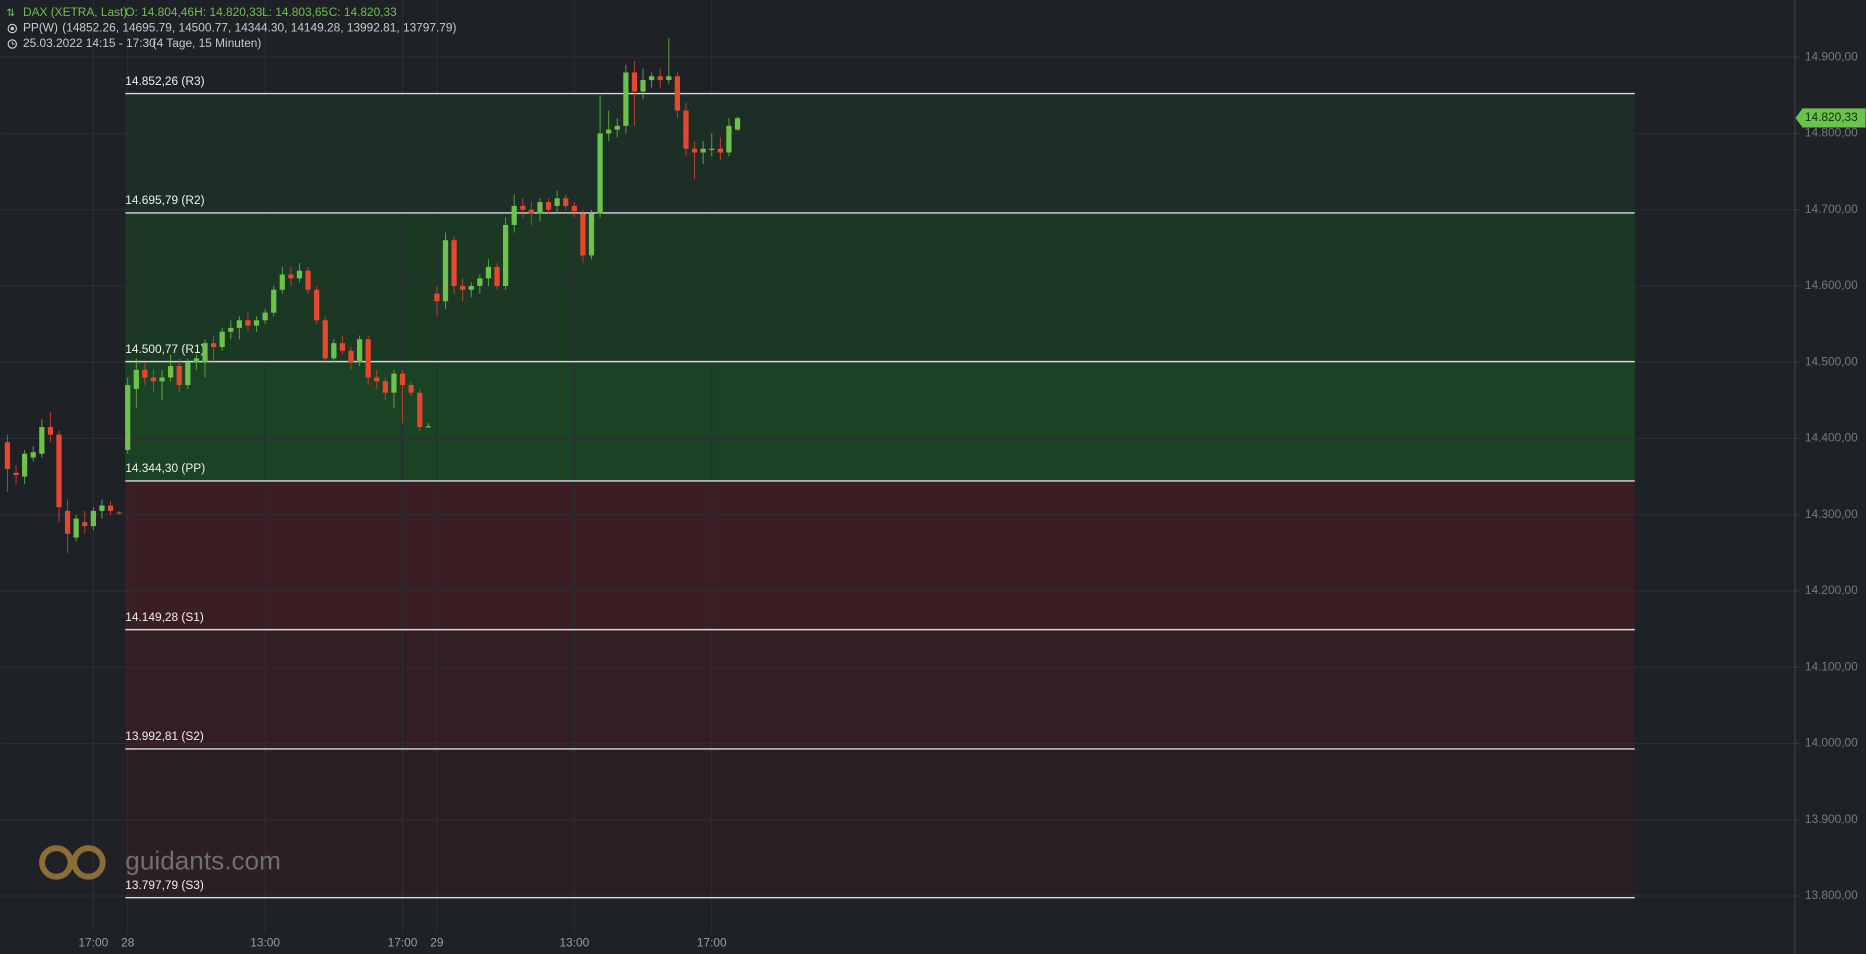  Describe the element at coordinates (56, 862) in the screenshot. I see `logo-ring-left` at that location.